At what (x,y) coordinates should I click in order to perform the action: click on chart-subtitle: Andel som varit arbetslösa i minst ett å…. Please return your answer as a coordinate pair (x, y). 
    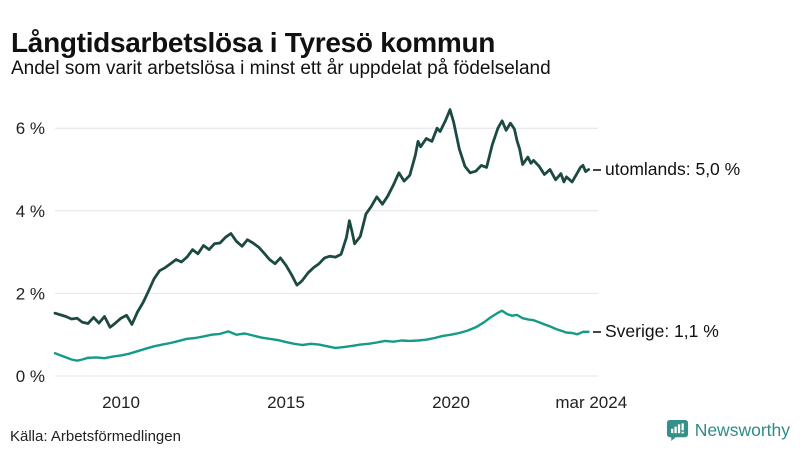
    Looking at the image, I should click on (281, 68).